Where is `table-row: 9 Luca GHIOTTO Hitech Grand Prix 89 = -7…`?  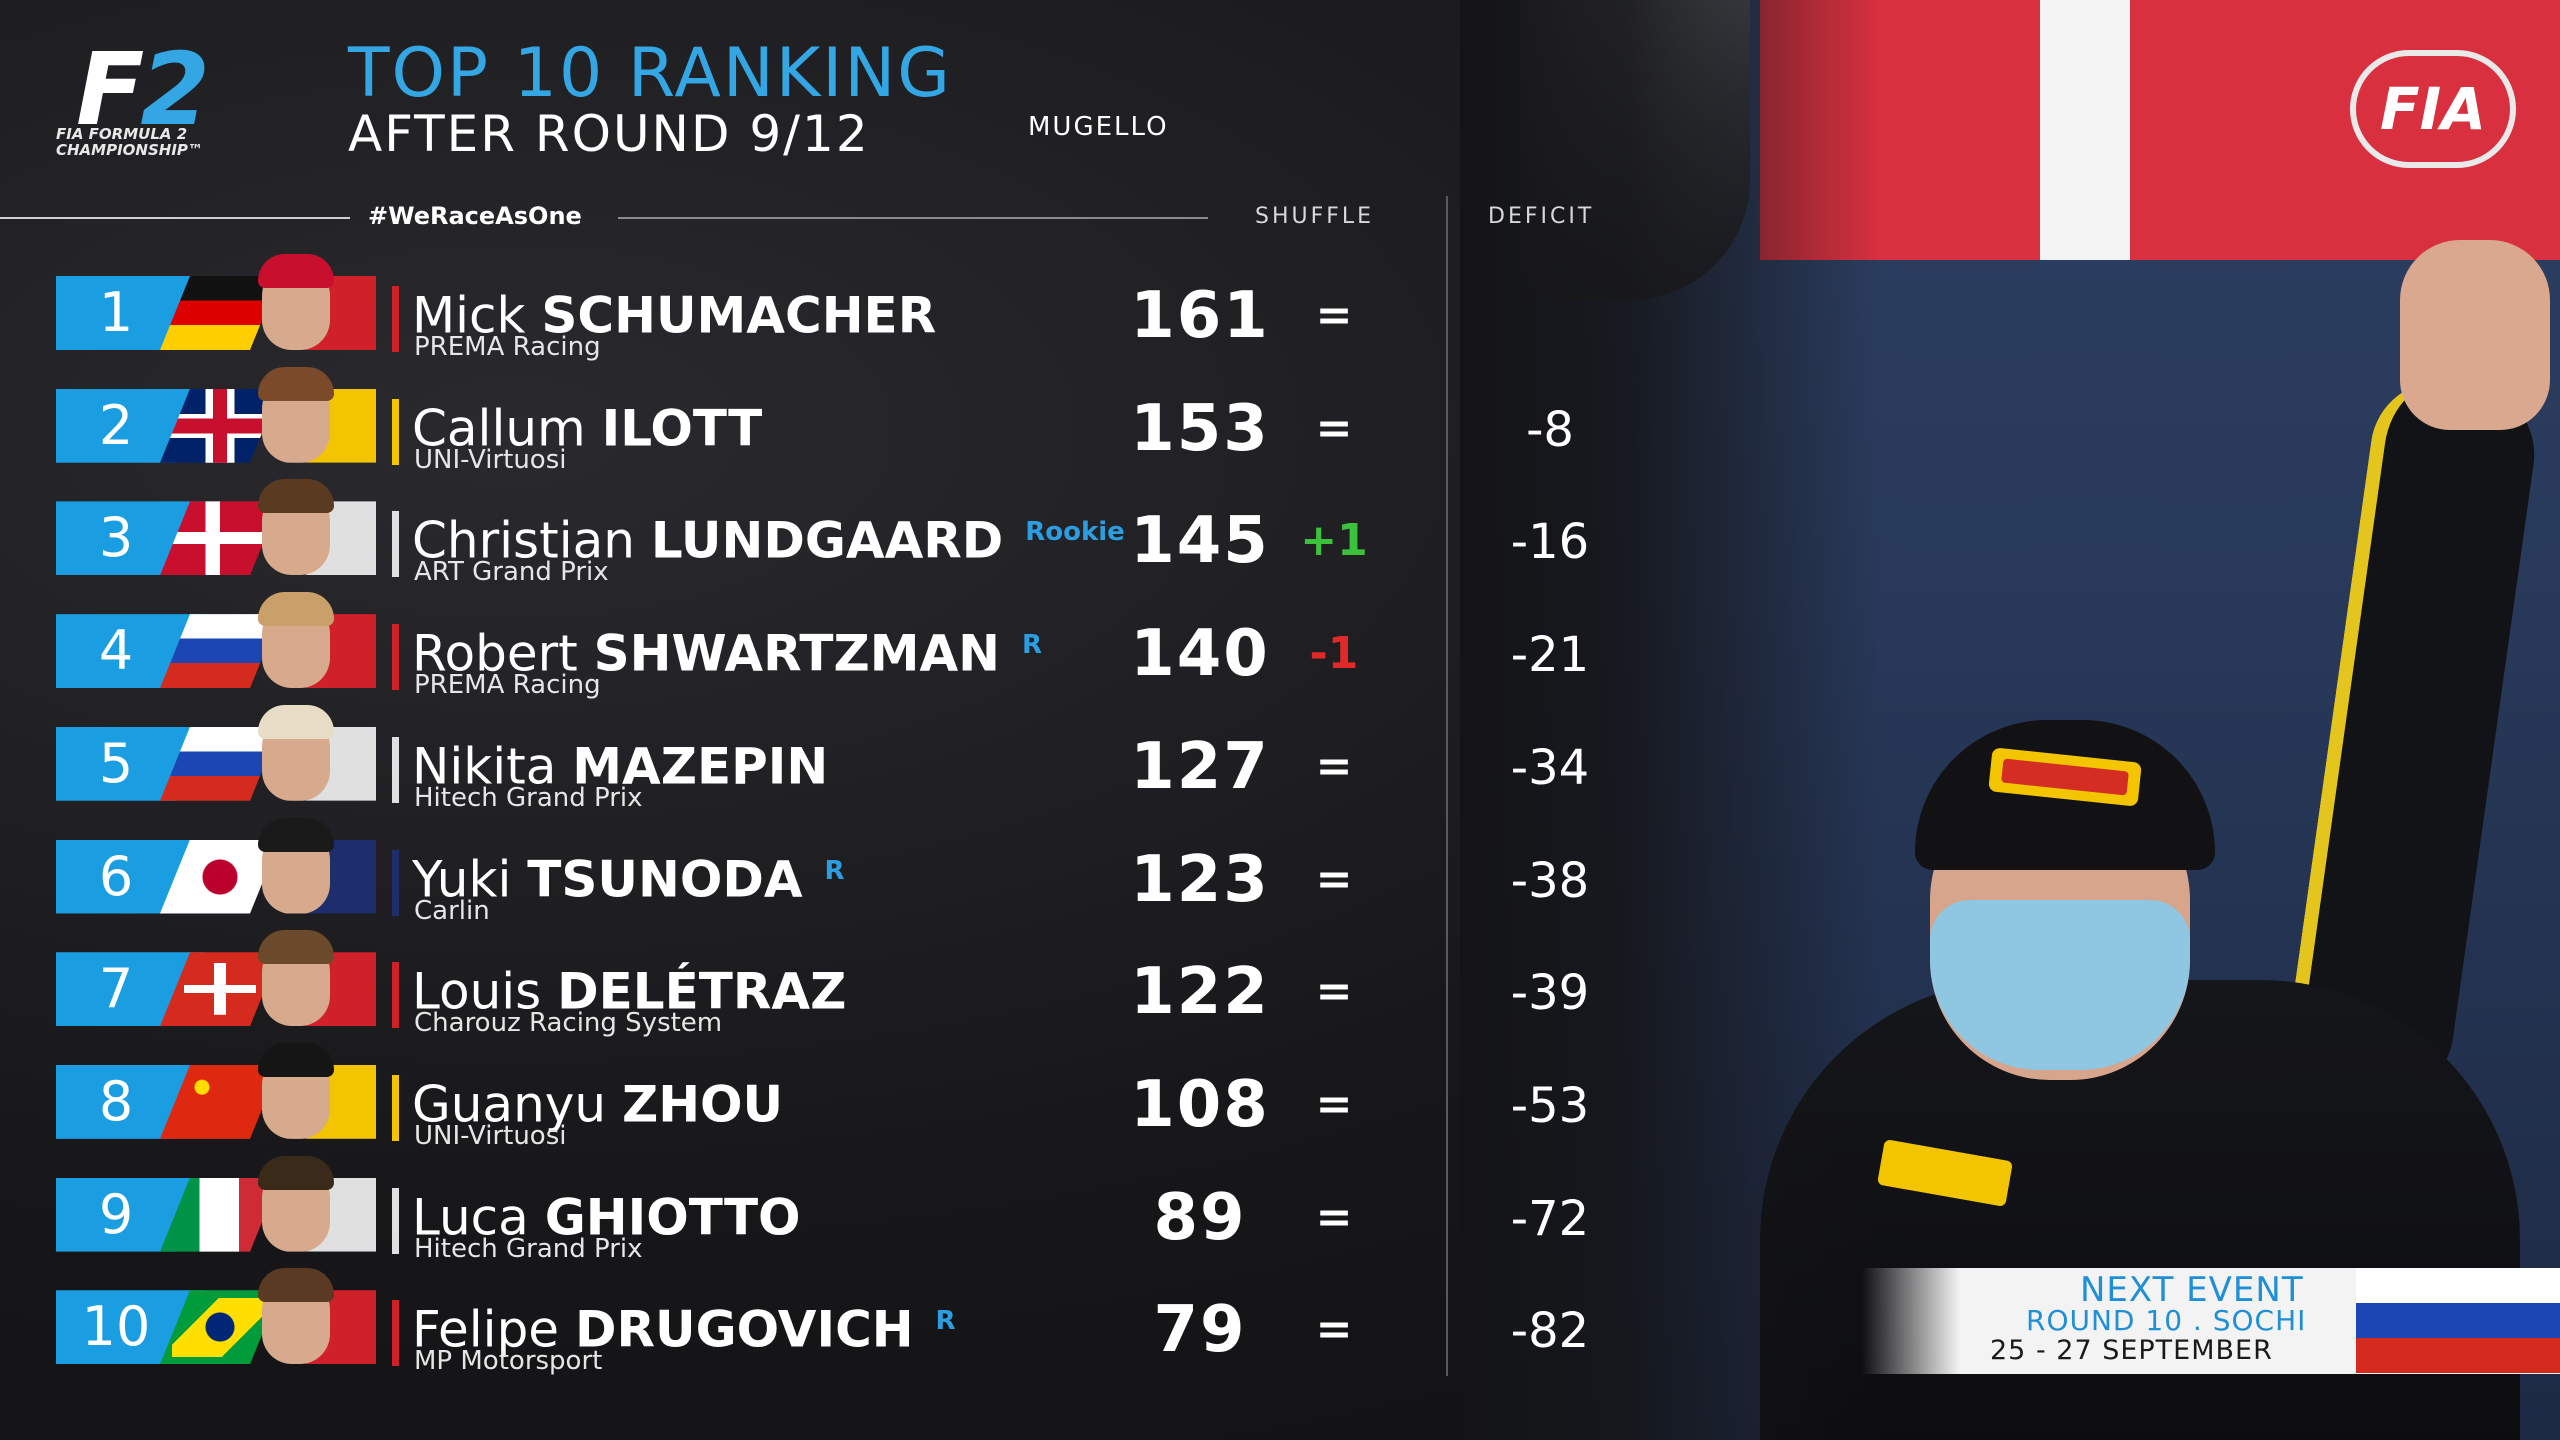 table-row: 9 Luca GHIOTTO Hitech Grand Prix 89 = -7… is located at coordinates (820, 1208).